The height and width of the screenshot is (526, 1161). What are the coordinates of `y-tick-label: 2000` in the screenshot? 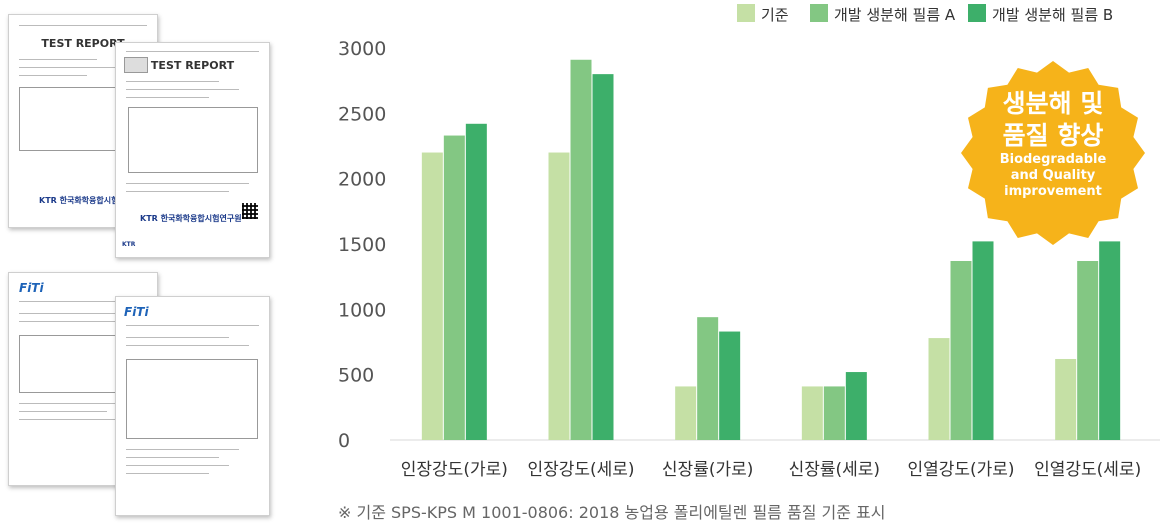 It's located at (362, 180).